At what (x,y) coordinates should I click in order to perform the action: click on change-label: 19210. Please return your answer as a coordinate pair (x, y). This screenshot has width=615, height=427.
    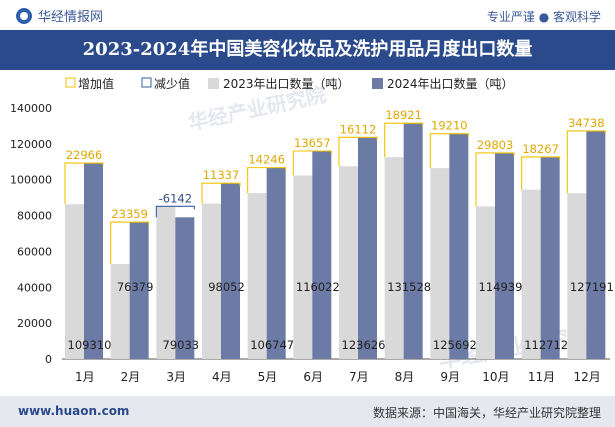
    Looking at the image, I should click on (449, 126).